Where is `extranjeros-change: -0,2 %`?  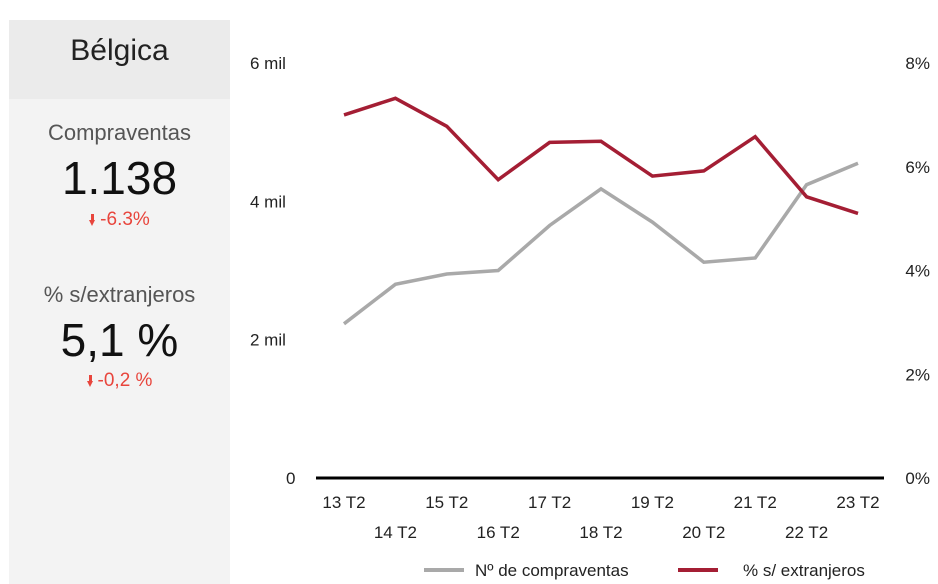 extranjeros-change: -0,2 % is located at coordinates (119, 381).